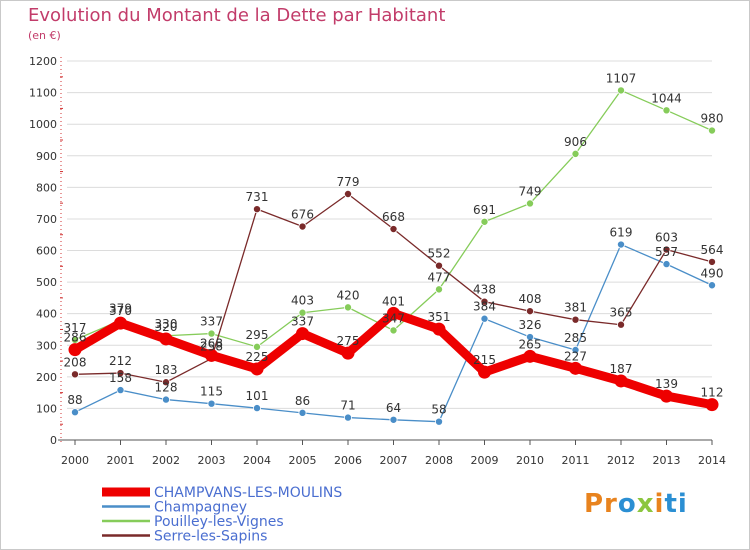 This screenshot has height=550, width=750. Describe the element at coordinates (302, 322) in the screenshot. I see `data-label: 337` at that location.